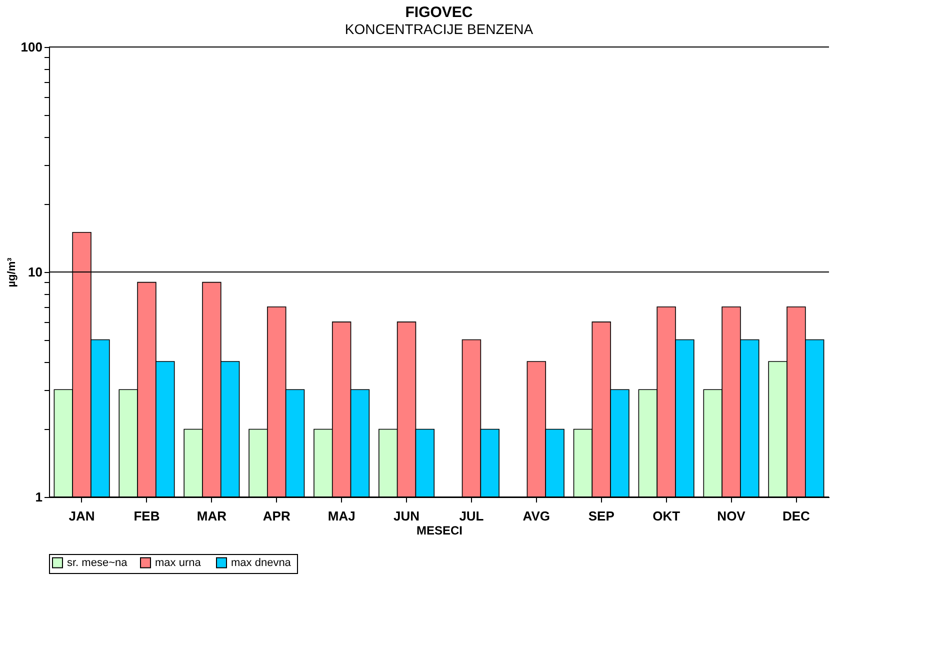  What do you see at coordinates (407, 516) in the screenshot?
I see `x-tick-label: JUN` at bounding box center [407, 516].